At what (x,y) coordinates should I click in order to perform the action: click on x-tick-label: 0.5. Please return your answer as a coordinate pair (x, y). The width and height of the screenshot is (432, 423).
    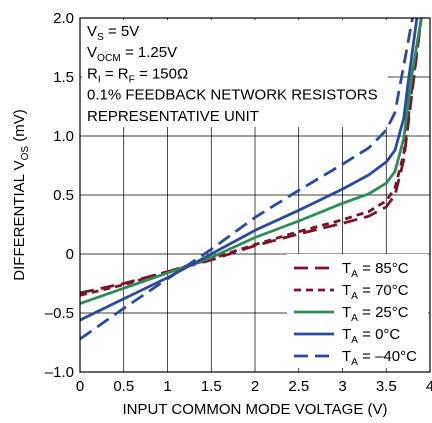
    Looking at the image, I should click on (123, 386).